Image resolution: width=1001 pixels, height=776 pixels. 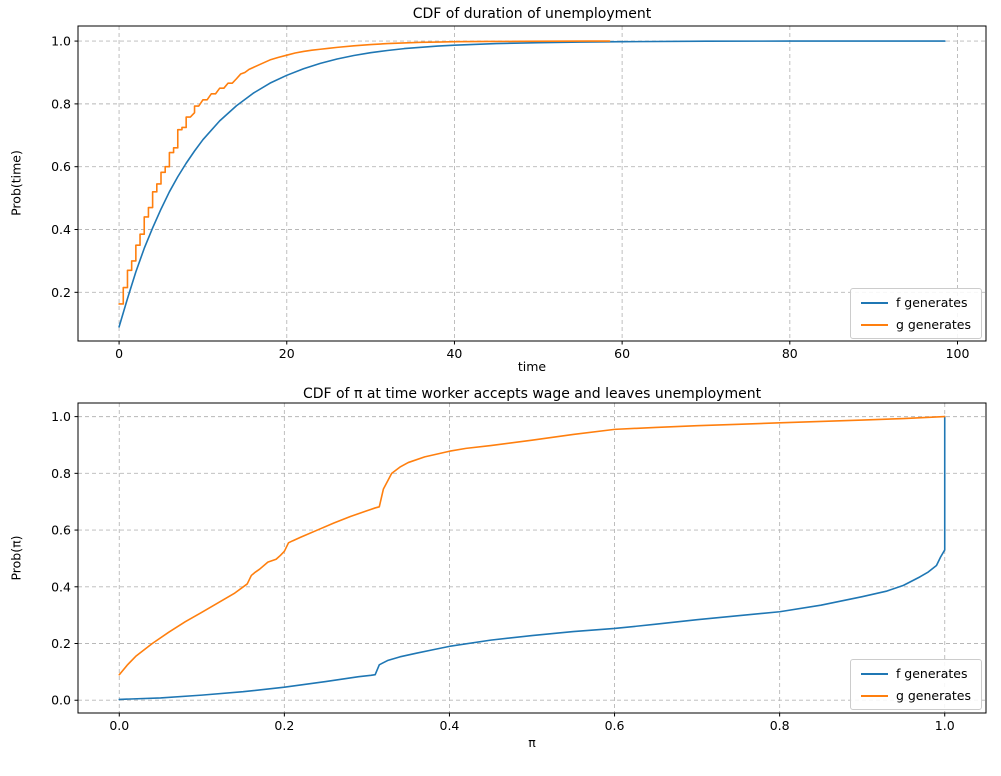 I want to click on x-tick-label: 0.4, so click(x=450, y=725).